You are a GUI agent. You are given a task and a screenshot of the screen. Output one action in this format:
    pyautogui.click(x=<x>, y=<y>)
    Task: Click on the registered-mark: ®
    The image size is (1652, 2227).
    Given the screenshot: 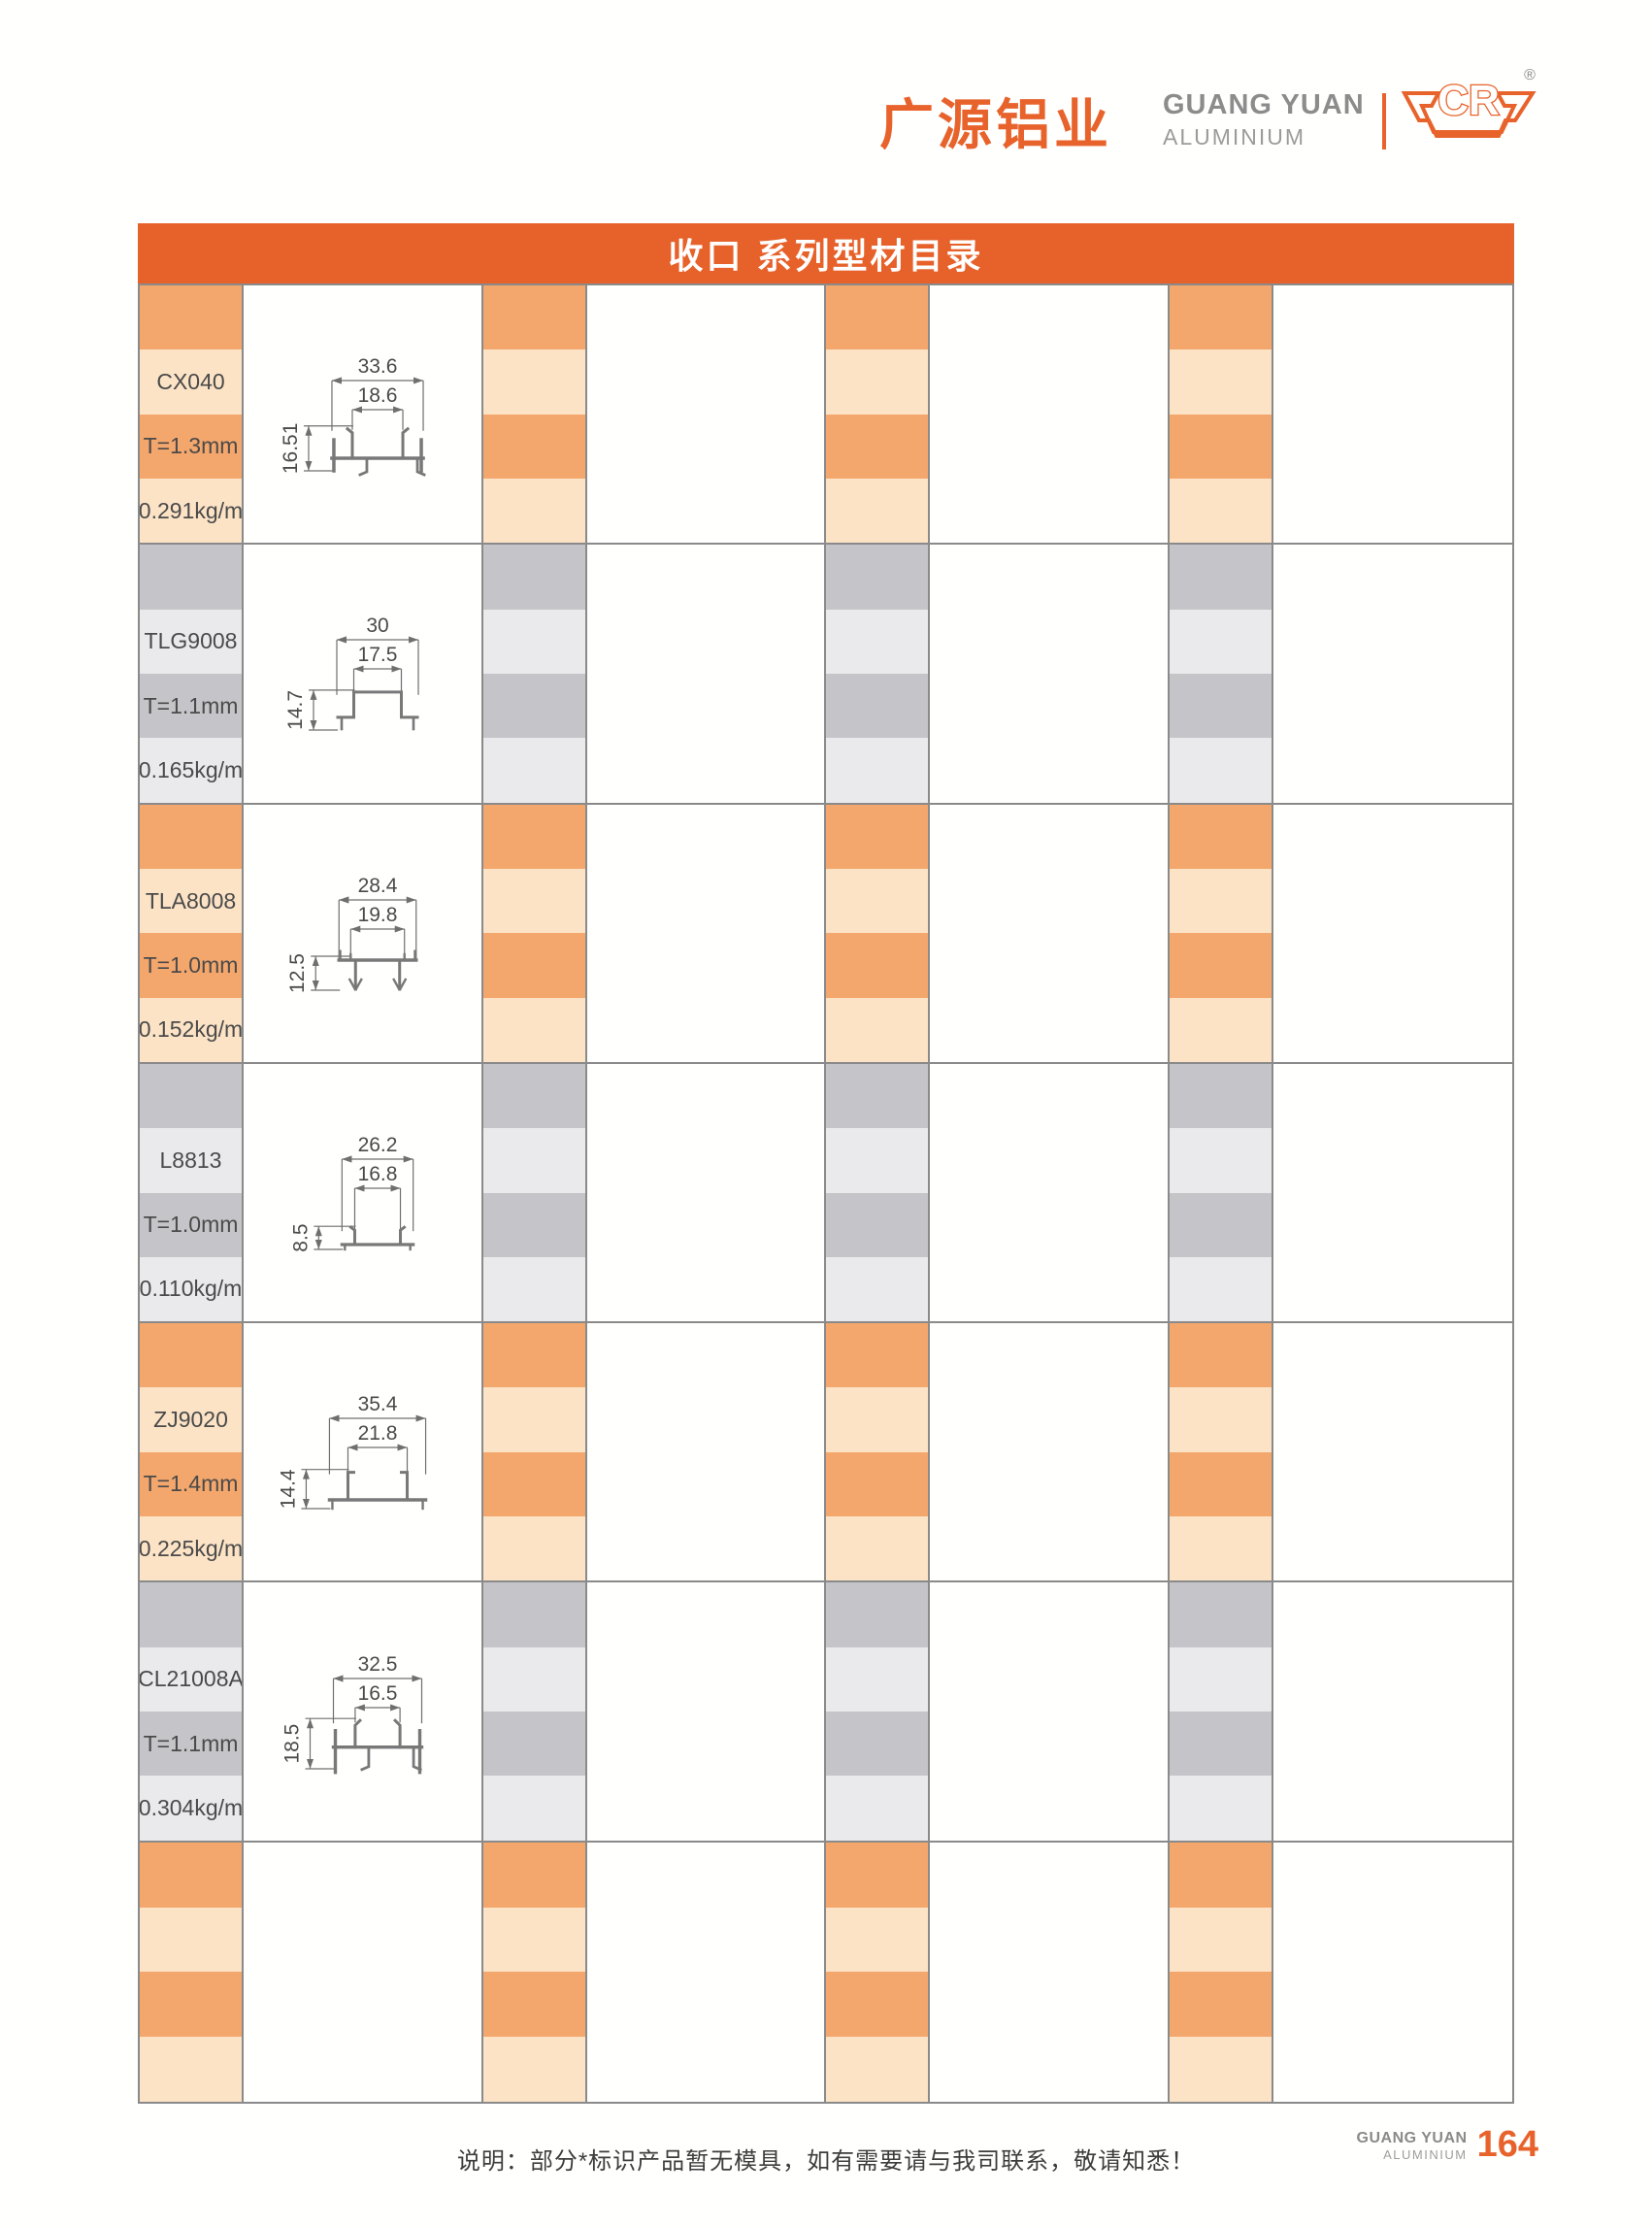 What is the action you would take?
    pyautogui.click(x=1530, y=75)
    